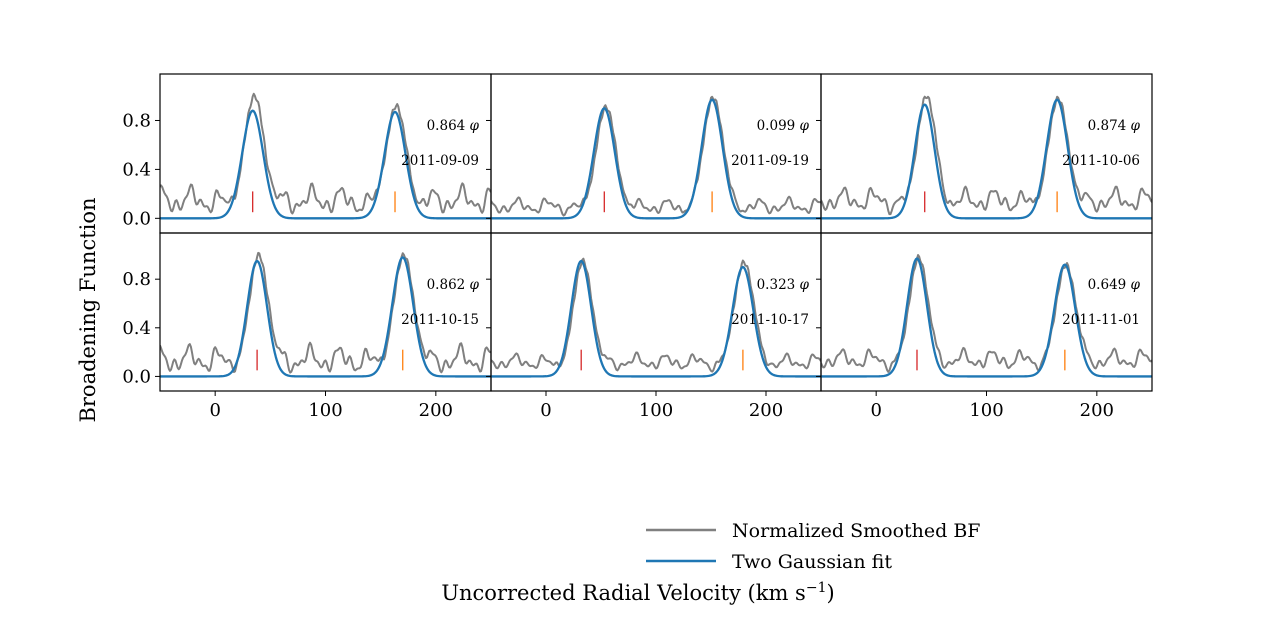  Describe the element at coordinates (88, 309) in the screenshot. I see `y-axis-label: Broadening Function` at that location.